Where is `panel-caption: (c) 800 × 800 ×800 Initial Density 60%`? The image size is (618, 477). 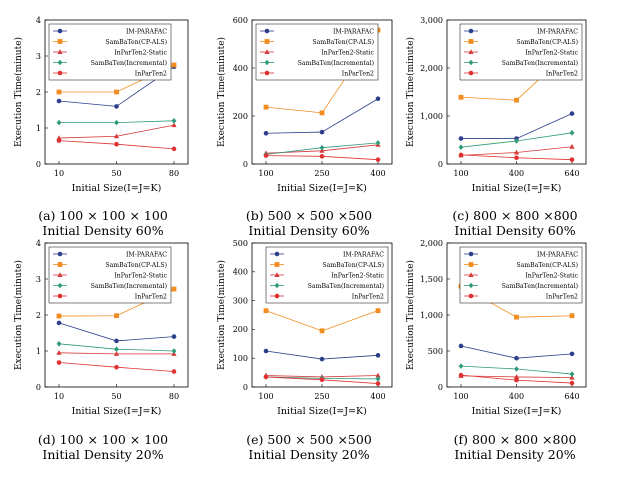
panel-caption: (c) 800 × 800 ×800 Initial Density 60% is located at coordinates (515, 223).